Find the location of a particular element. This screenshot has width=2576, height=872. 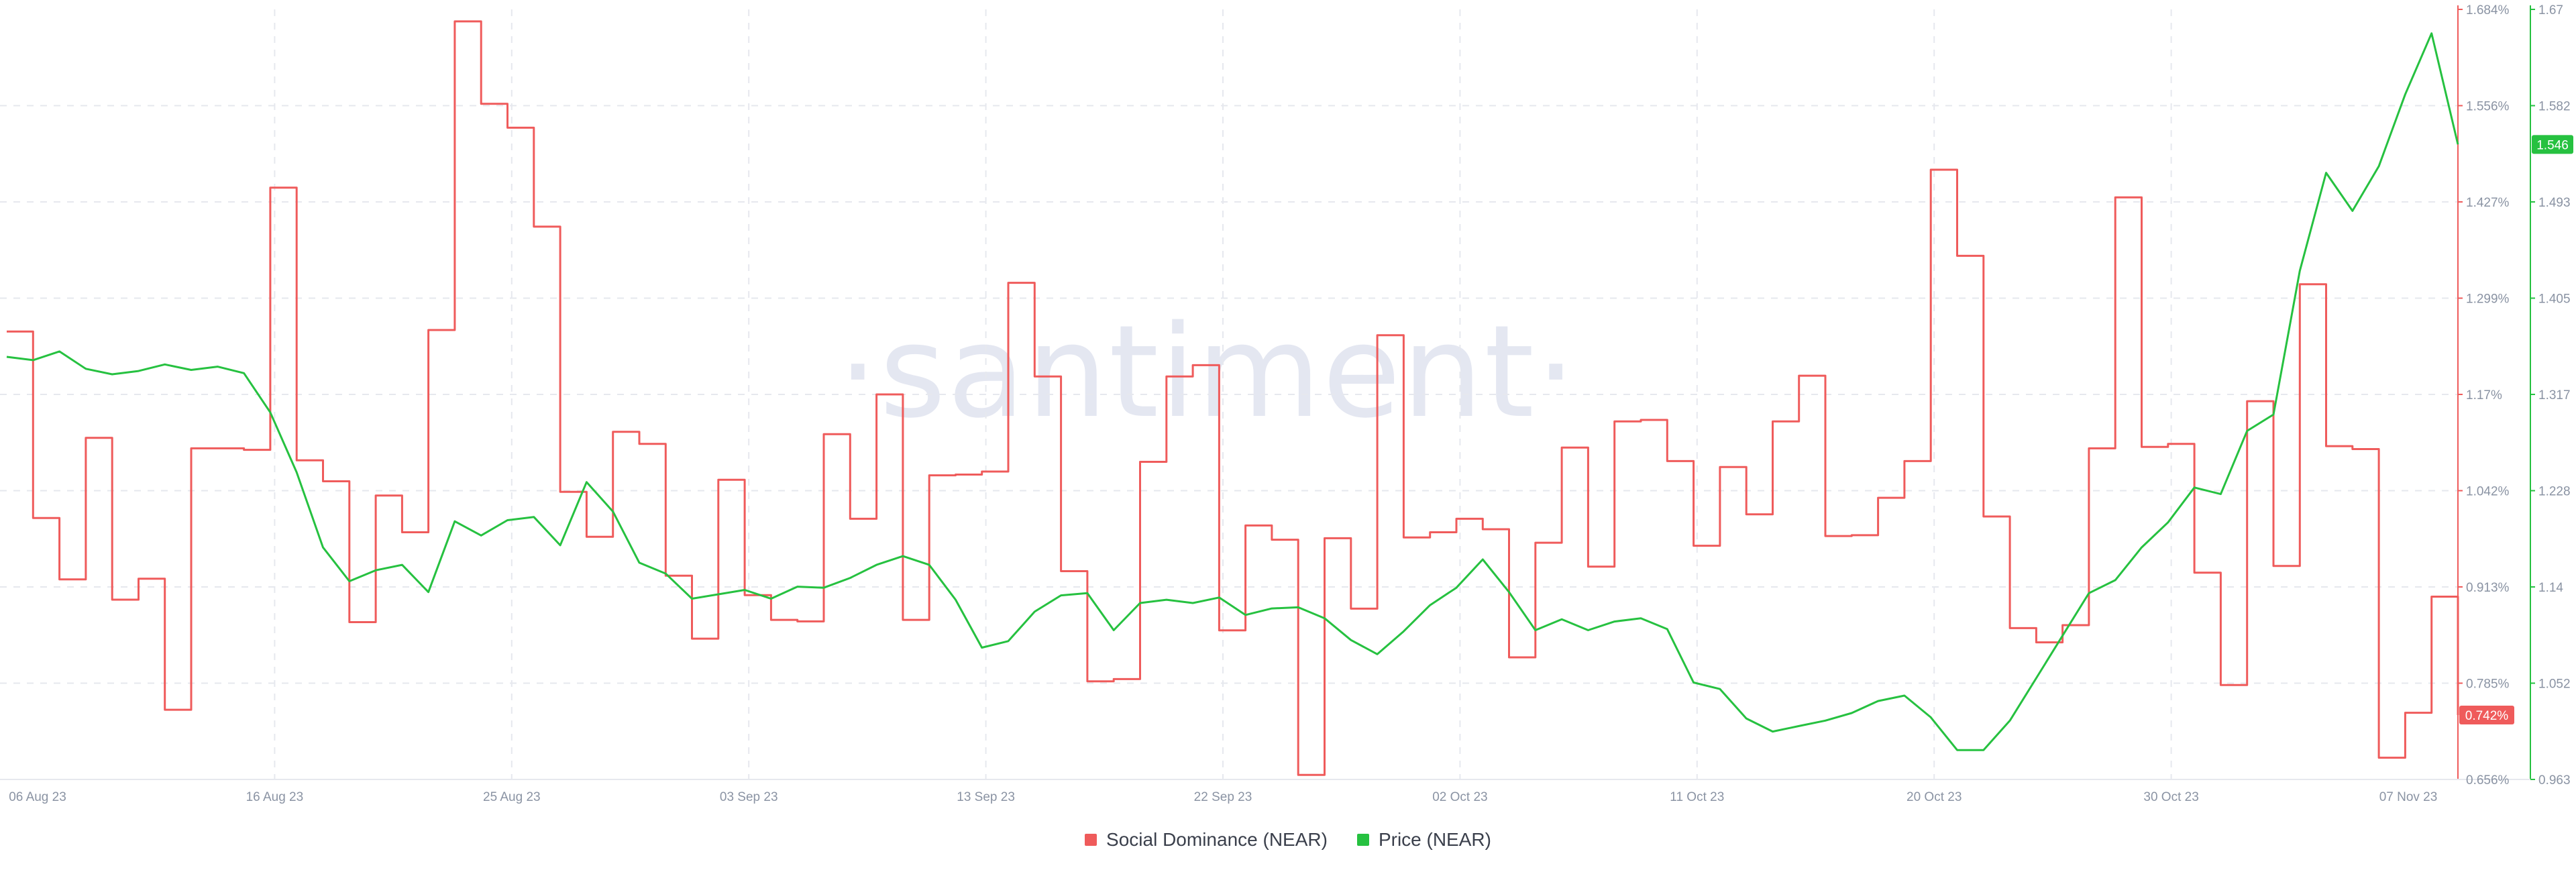

x-axis-tick-label: 30 Oct 23 is located at coordinates (2170, 797).